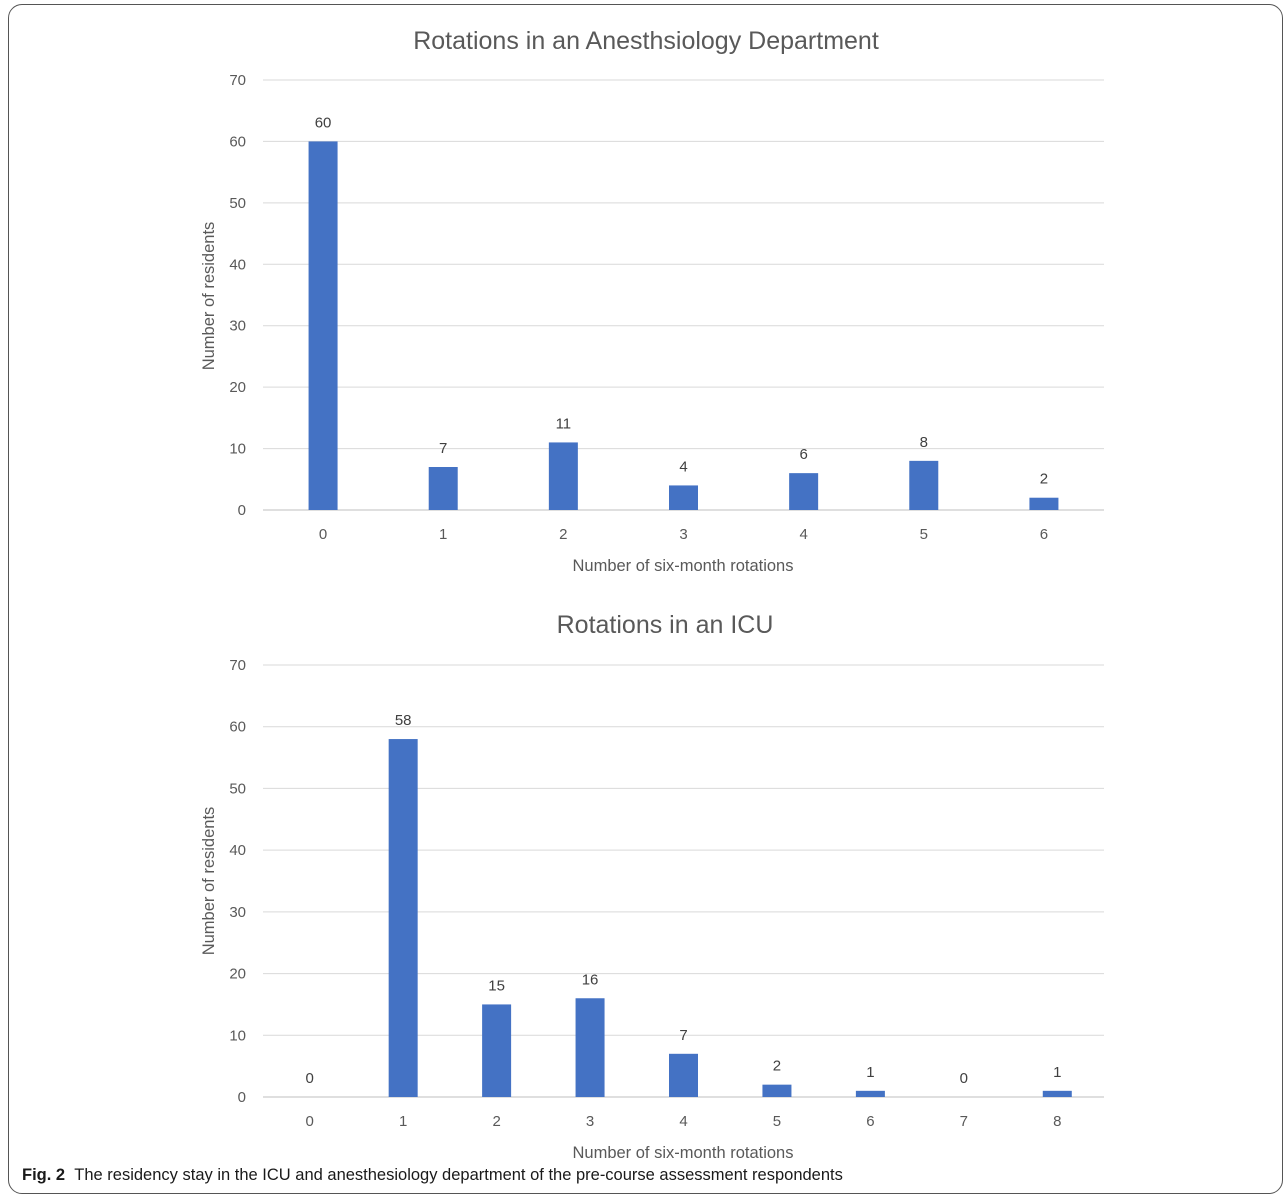  What do you see at coordinates (665, 625) in the screenshot?
I see `chart-title: Rotations in an ICU` at bounding box center [665, 625].